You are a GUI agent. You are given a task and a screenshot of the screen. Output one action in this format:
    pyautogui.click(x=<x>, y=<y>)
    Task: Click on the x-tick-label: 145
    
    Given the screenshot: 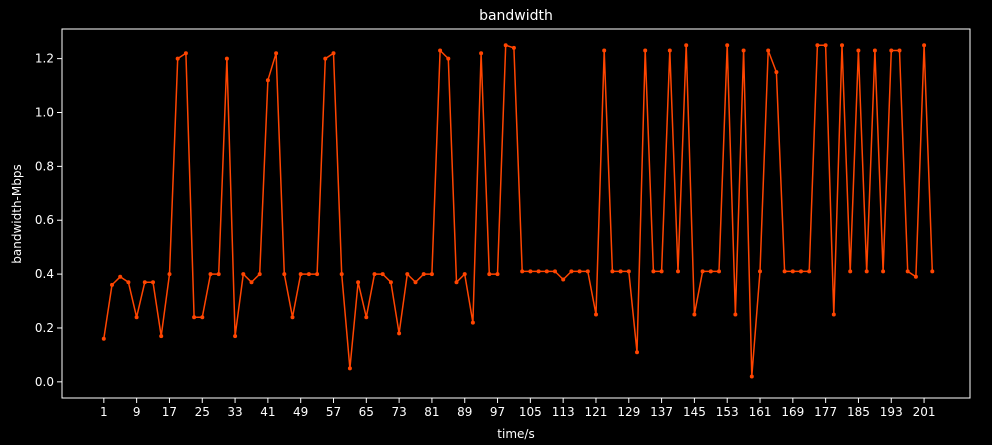 What is the action you would take?
    pyautogui.click(x=694, y=412)
    